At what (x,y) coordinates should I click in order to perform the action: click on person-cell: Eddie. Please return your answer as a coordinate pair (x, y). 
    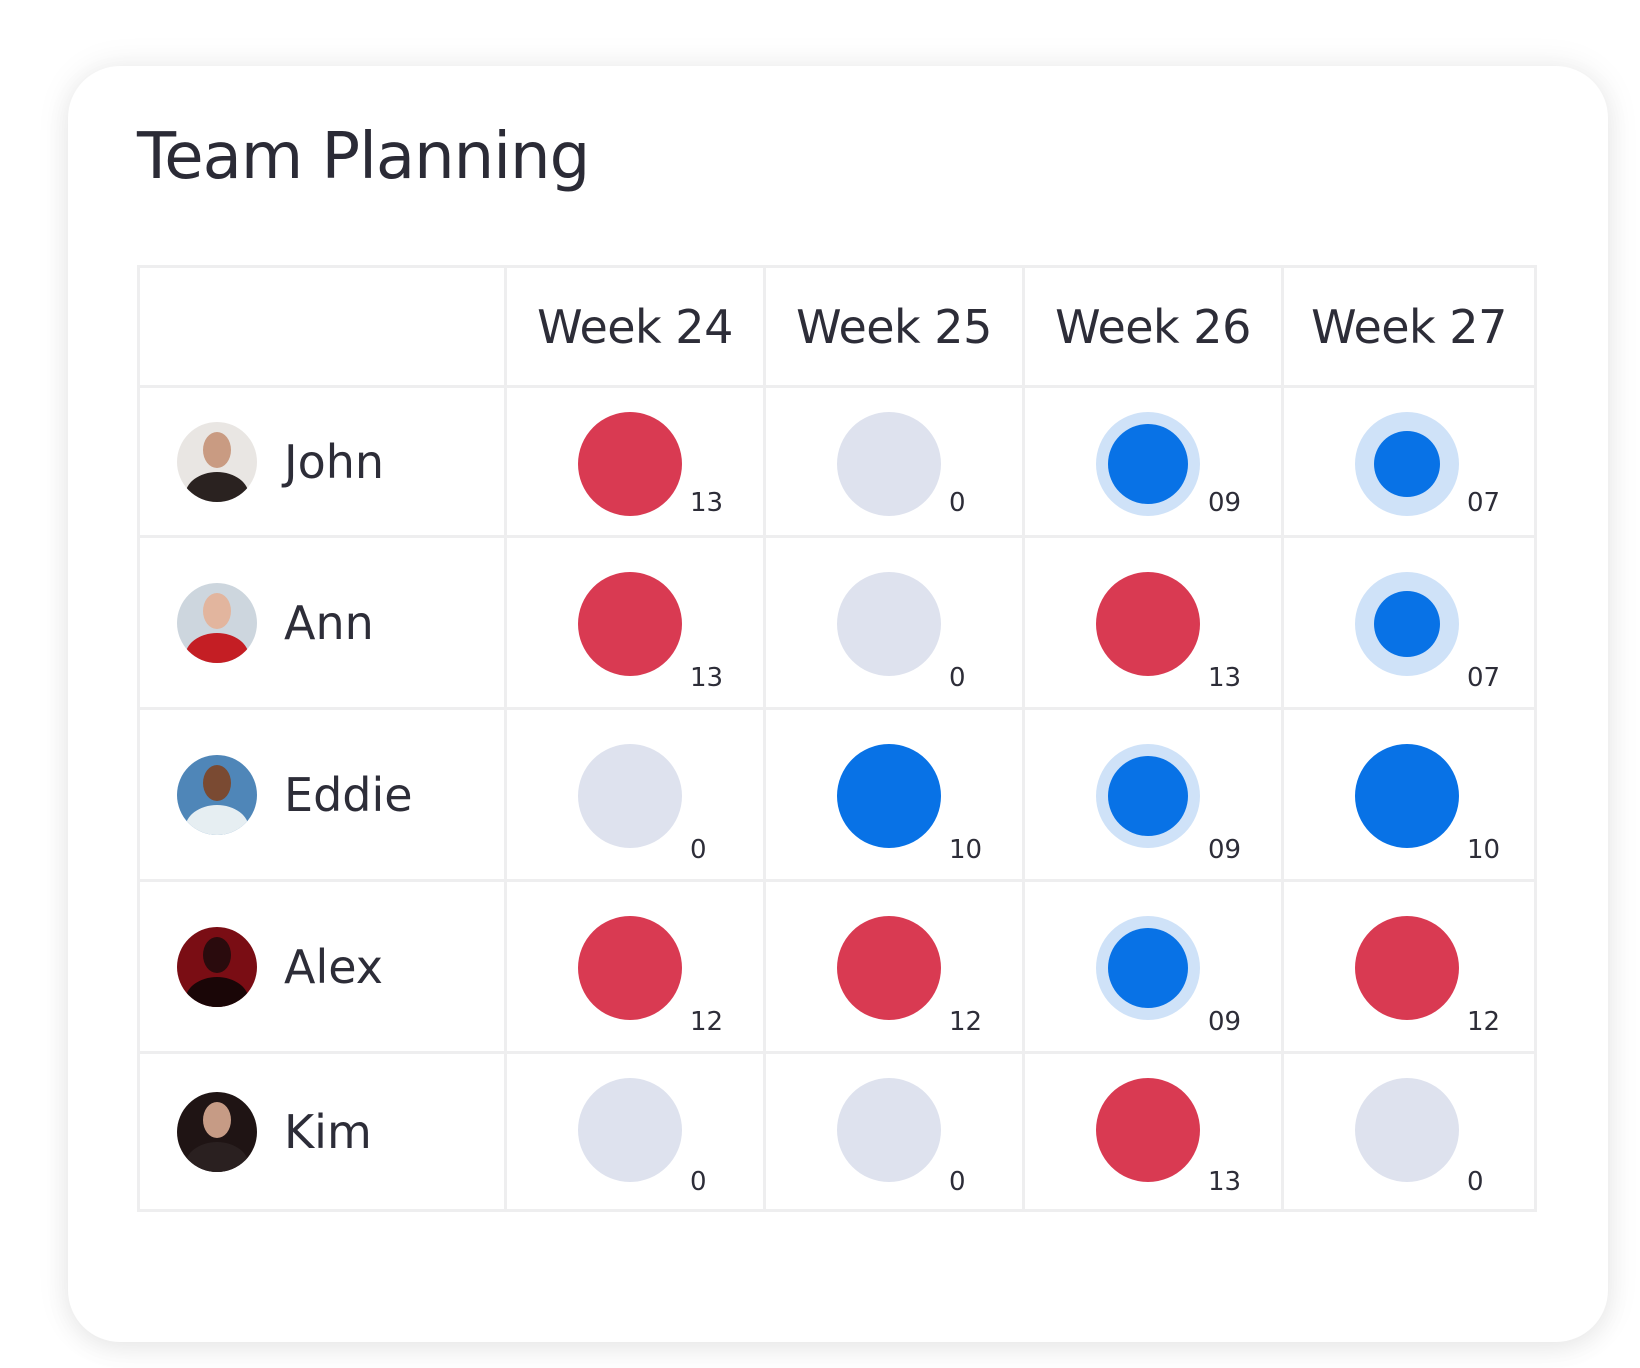
    Looking at the image, I should click on (322, 794).